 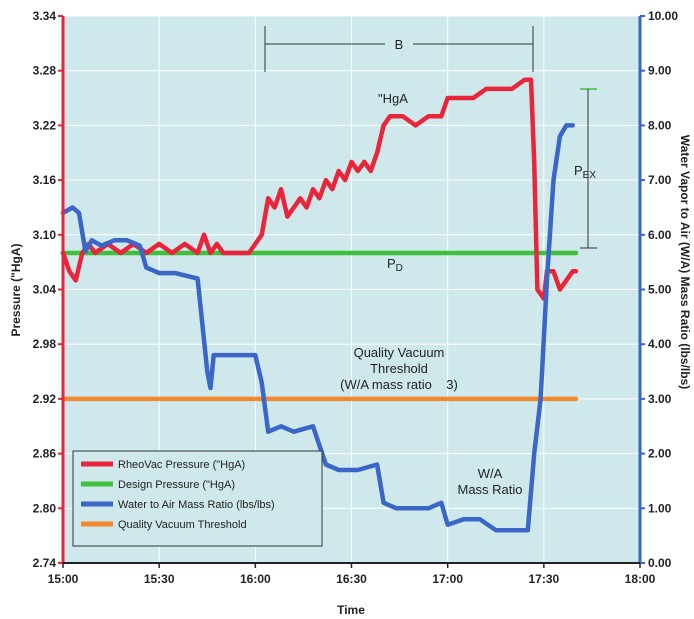 I want to click on y-axis-label: Pressure ("HgA), so click(x=16, y=289).